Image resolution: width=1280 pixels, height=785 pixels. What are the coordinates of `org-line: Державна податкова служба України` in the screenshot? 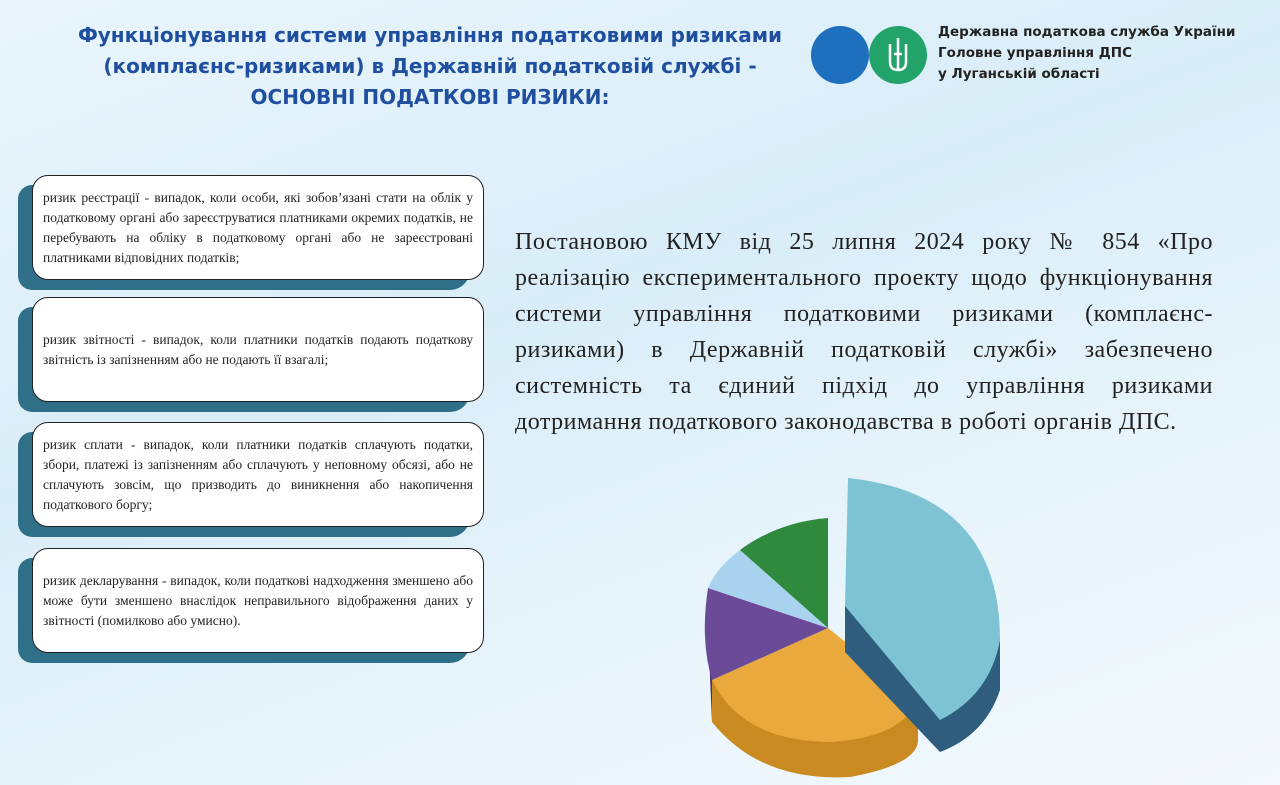 It's located at (1087, 32).